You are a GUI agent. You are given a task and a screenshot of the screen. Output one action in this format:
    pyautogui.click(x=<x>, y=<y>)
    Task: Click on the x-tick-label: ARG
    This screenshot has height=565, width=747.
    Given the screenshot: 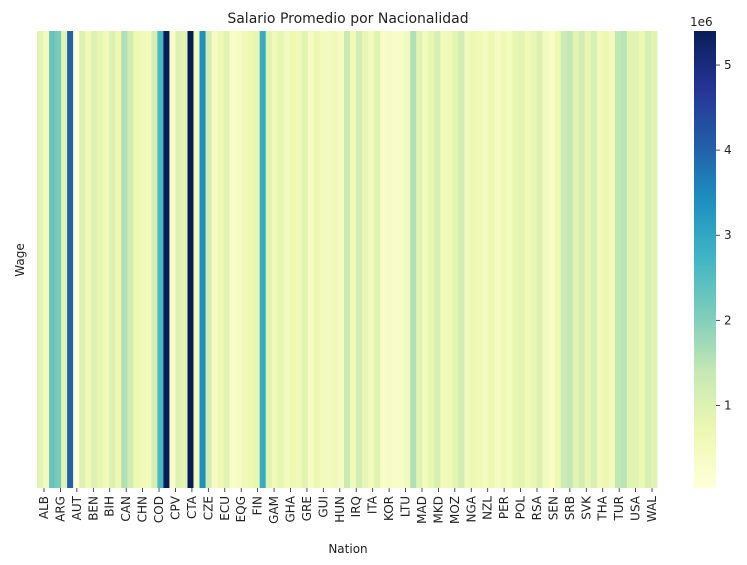 What is the action you would take?
    pyautogui.click(x=60, y=509)
    